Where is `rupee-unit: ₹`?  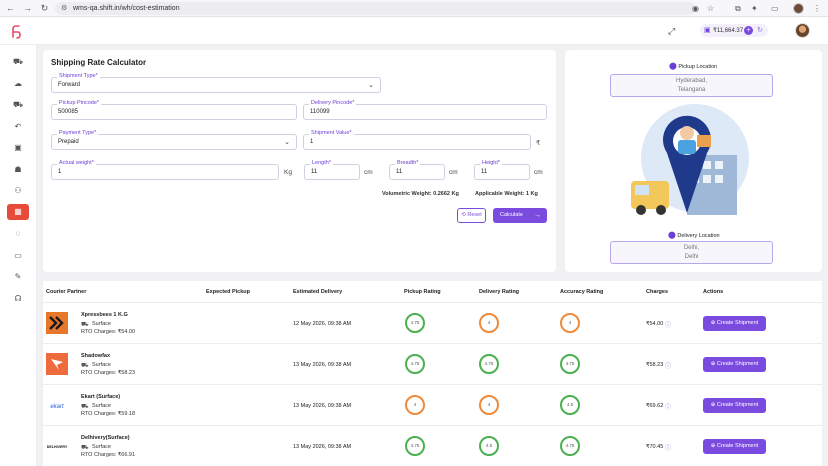 rupee-unit: ₹ is located at coordinates (538, 143).